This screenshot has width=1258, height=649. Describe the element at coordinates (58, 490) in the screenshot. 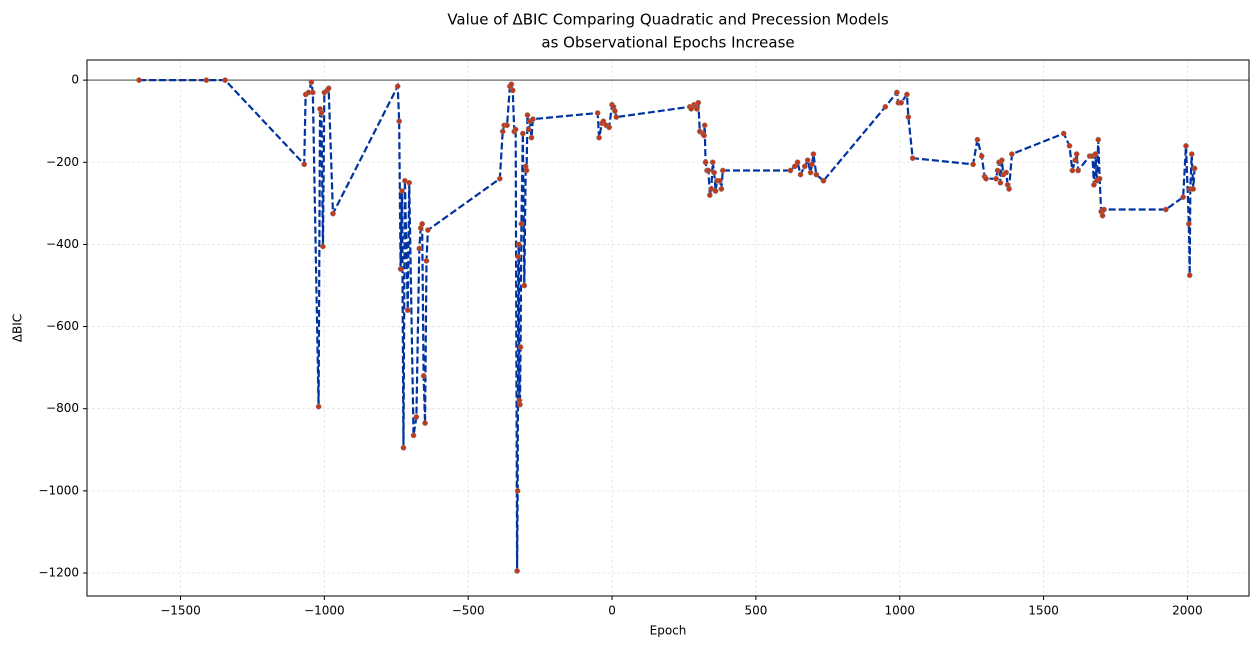

I see `y-tick-label: −1000` at that location.